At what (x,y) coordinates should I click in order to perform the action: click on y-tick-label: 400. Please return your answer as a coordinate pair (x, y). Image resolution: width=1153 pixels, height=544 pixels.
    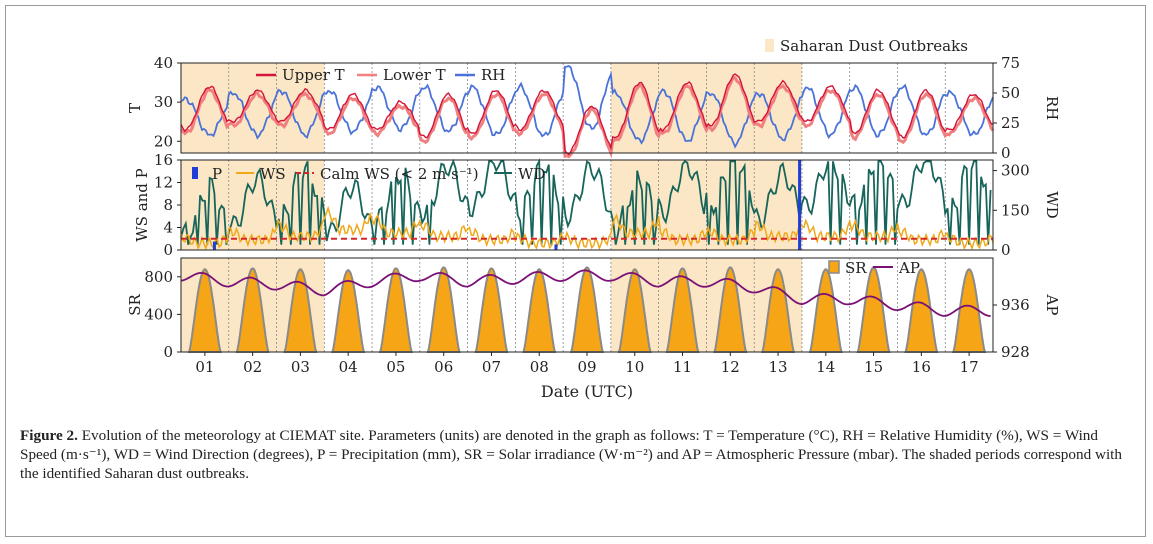
    Looking at the image, I should click on (158, 314).